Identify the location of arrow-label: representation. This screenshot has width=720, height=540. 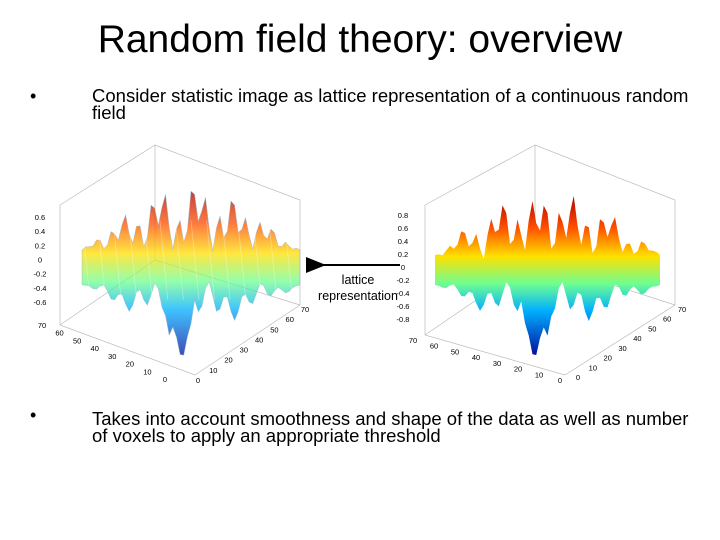
(358, 296).